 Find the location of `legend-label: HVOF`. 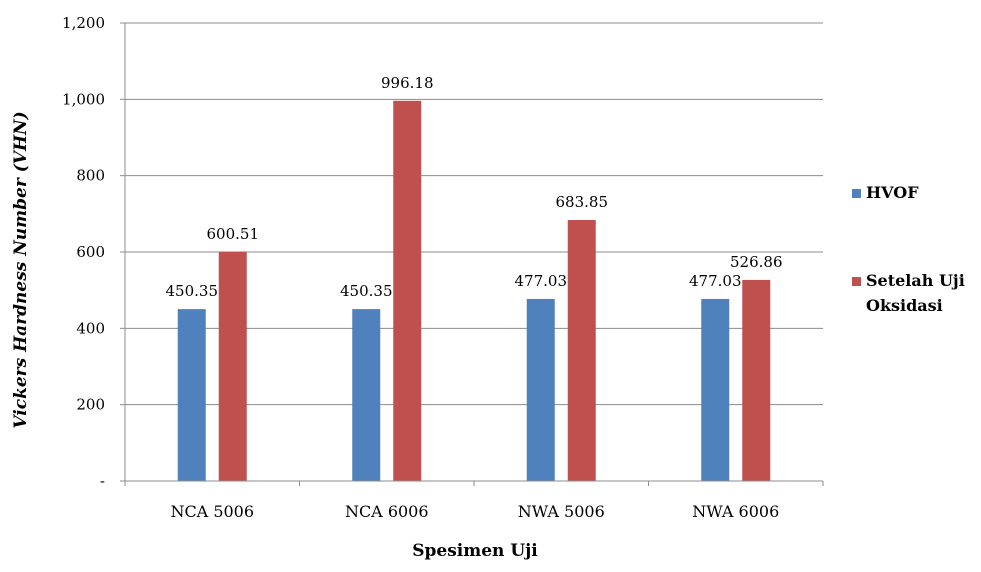

legend-label: HVOF is located at coordinates (892, 192).